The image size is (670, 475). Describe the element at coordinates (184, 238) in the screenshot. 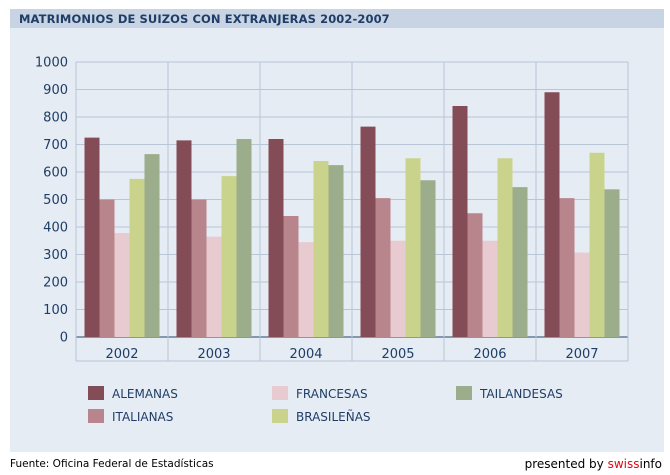

I see `bar-alemanas-2003` at that location.